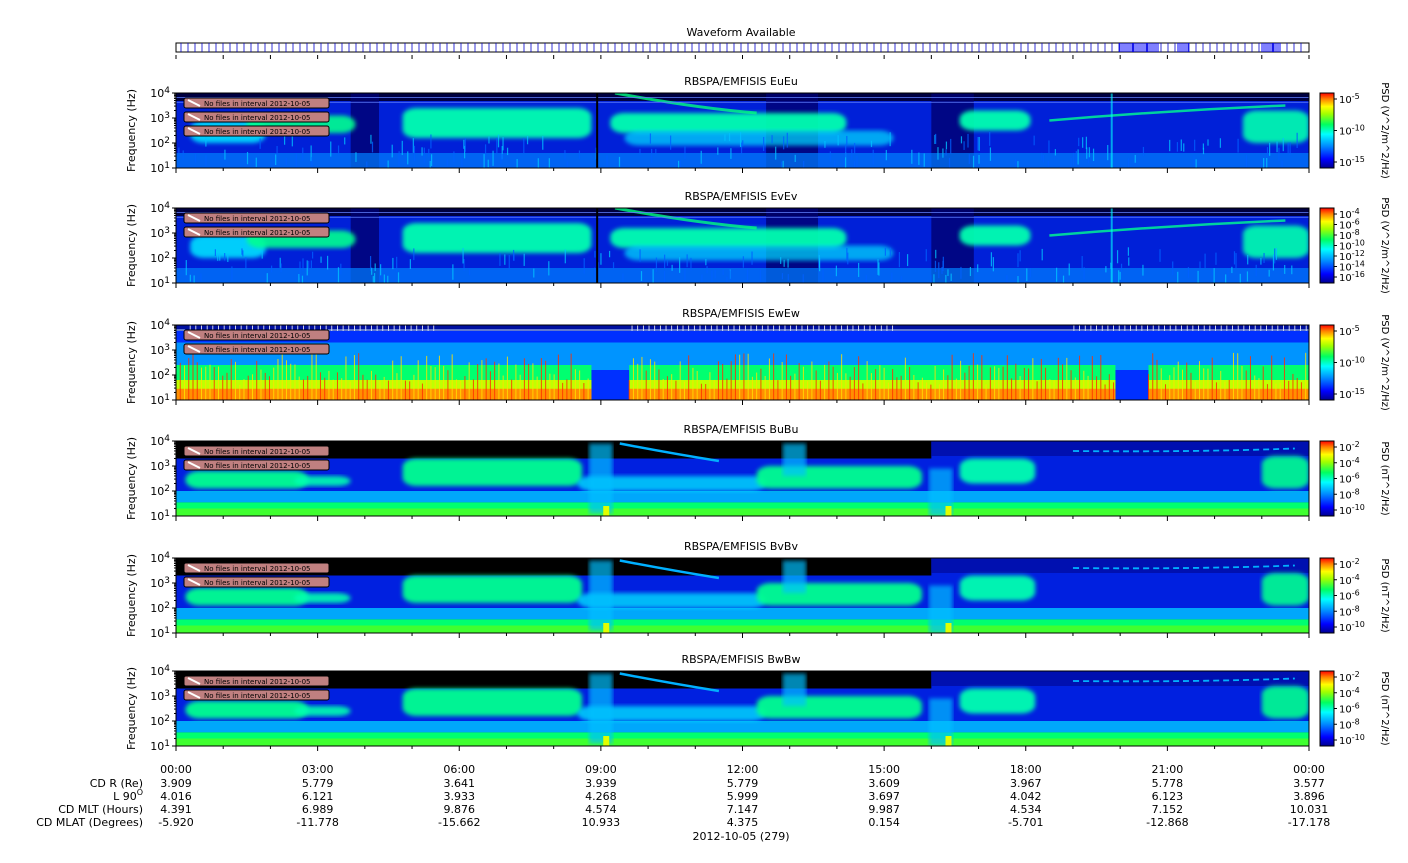  What do you see at coordinates (257, 219) in the screenshot?
I see `notice-text: No files in interval 2012-10-05` at bounding box center [257, 219].